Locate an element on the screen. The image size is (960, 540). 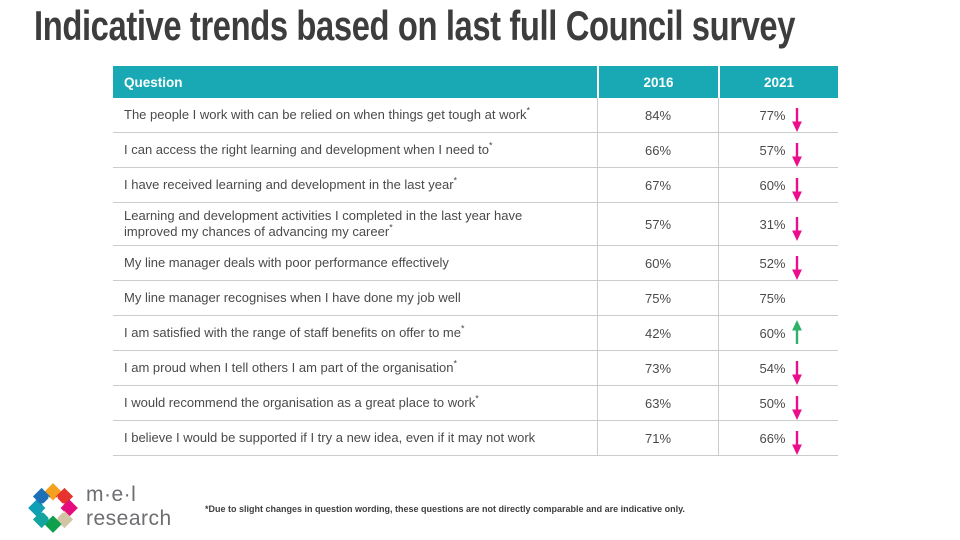
logo-line-research: research is located at coordinates (129, 518).